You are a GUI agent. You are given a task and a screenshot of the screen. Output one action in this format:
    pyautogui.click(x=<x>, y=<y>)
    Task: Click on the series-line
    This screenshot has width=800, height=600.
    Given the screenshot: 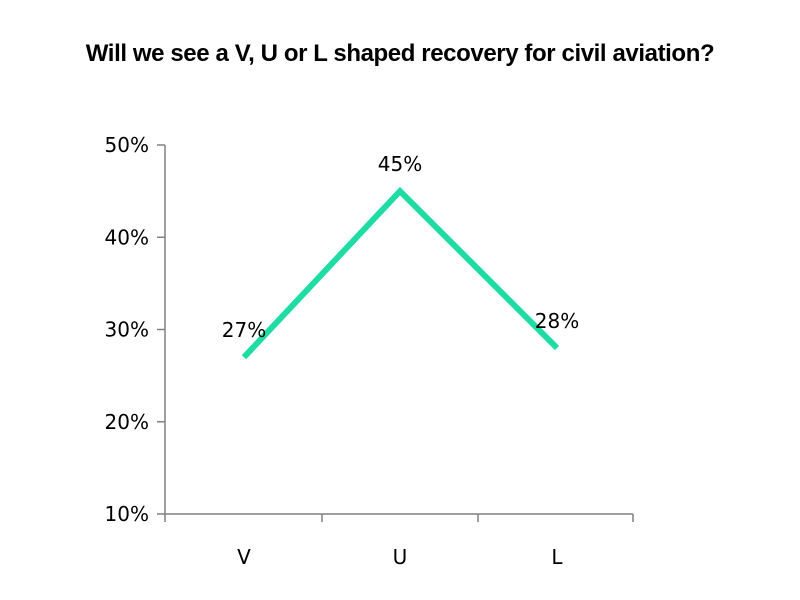 What is the action you would take?
    pyautogui.click(x=400, y=273)
    